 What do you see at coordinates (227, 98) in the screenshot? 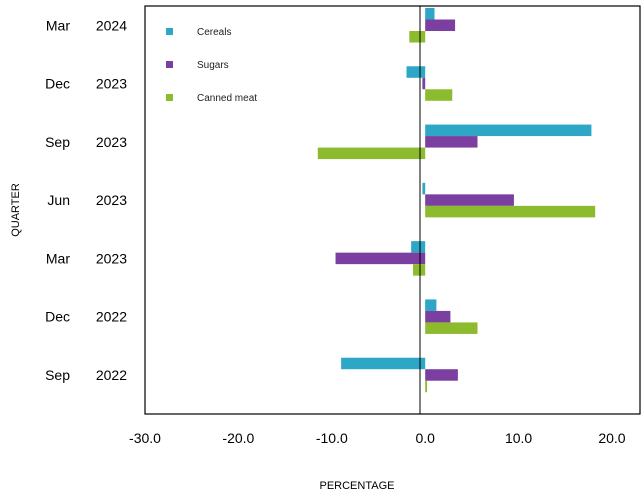
I see `legend-label-canned-meat: Canned meat` at bounding box center [227, 98].